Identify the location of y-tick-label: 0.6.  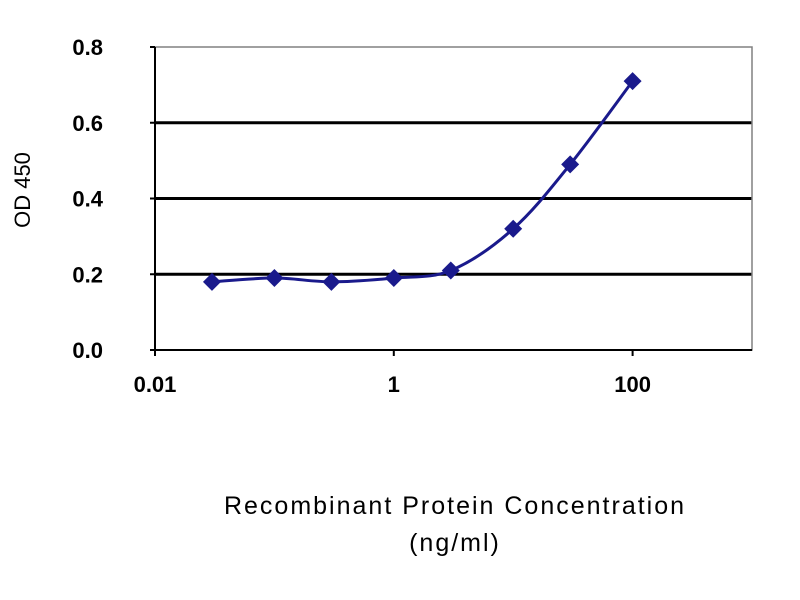
(87, 123).